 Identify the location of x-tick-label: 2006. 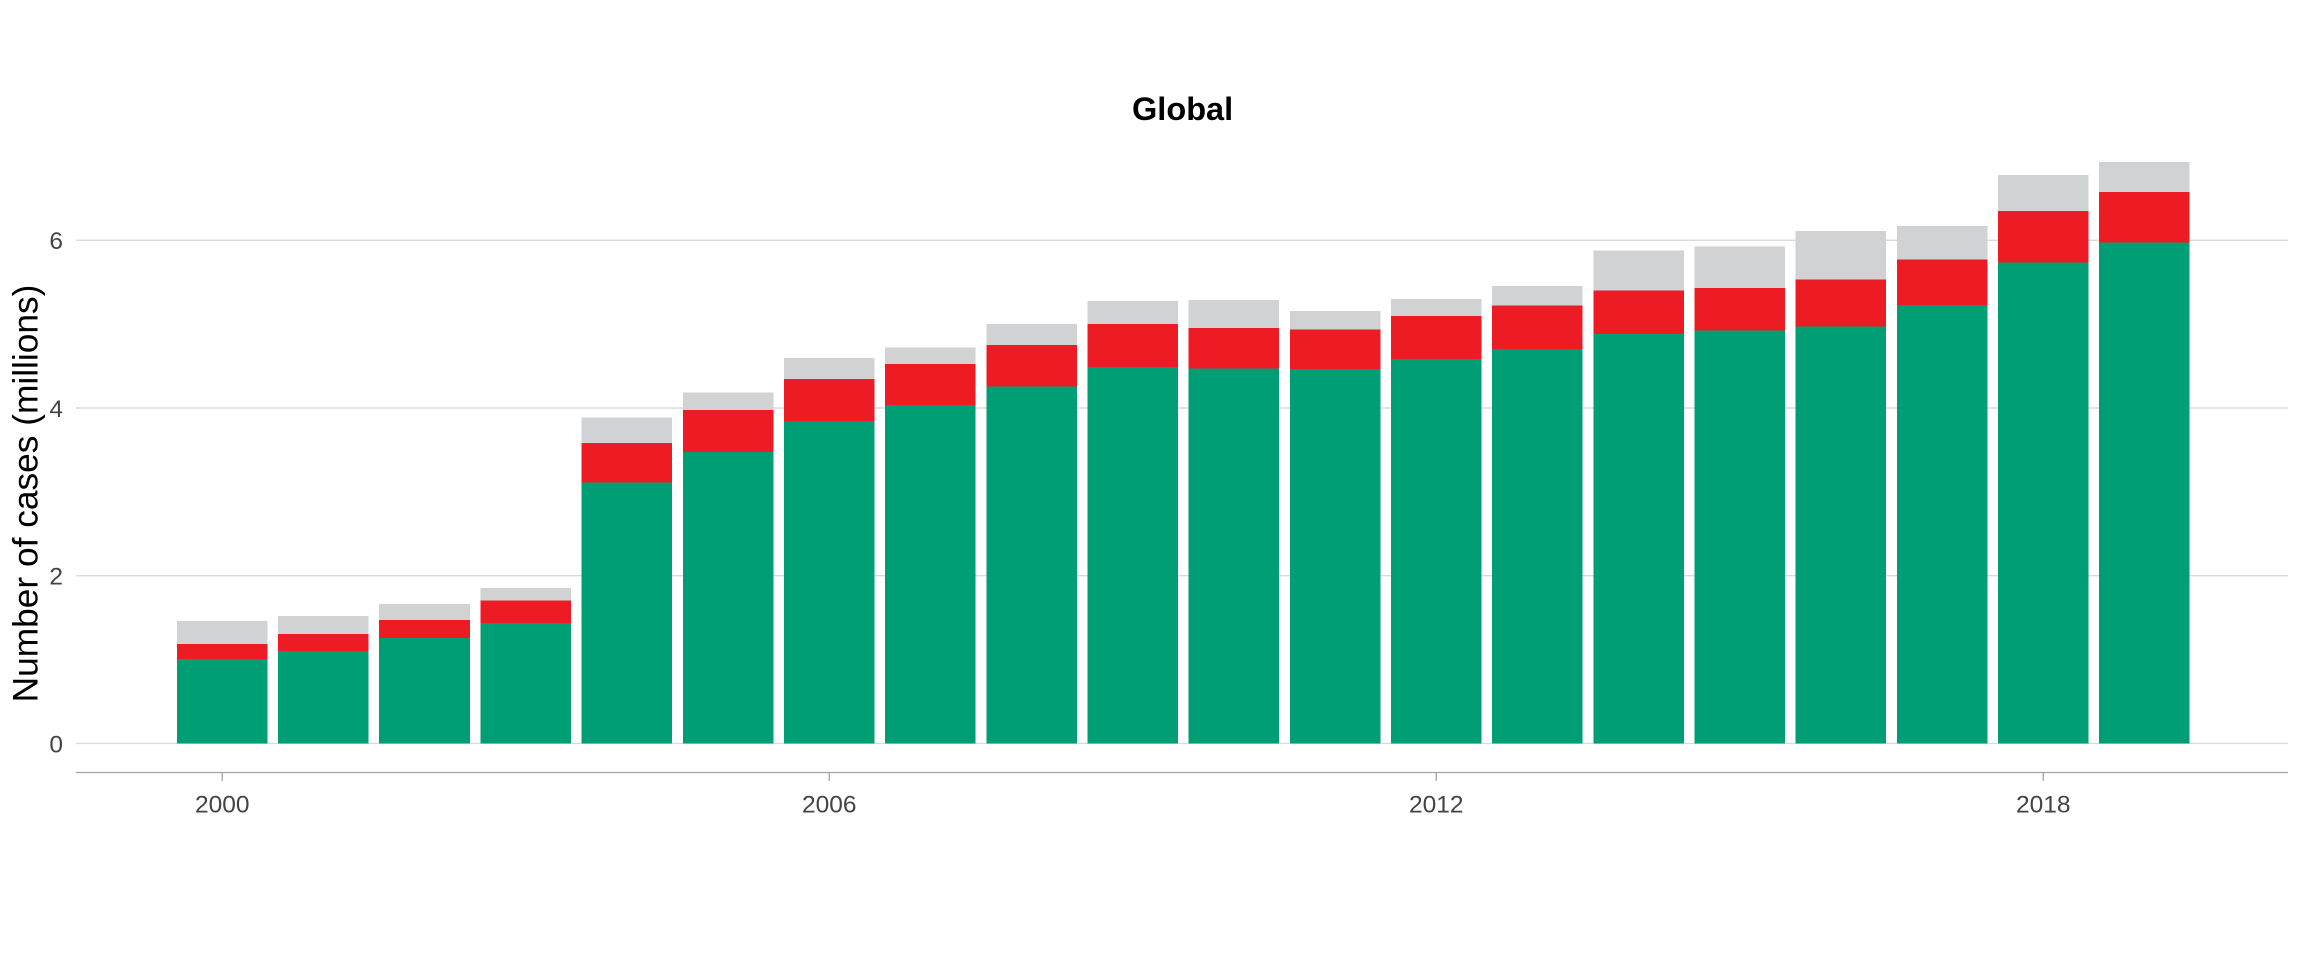
(829, 805).